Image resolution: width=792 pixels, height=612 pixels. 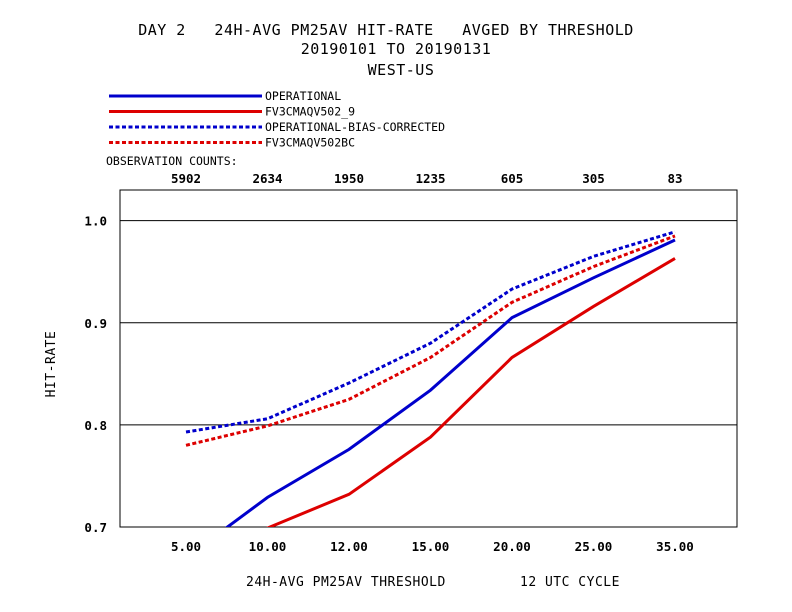 What do you see at coordinates (355, 127) in the screenshot?
I see `legend-label: OPERATIONAL-BIAS-CORRECTED` at bounding box center [355, 127].